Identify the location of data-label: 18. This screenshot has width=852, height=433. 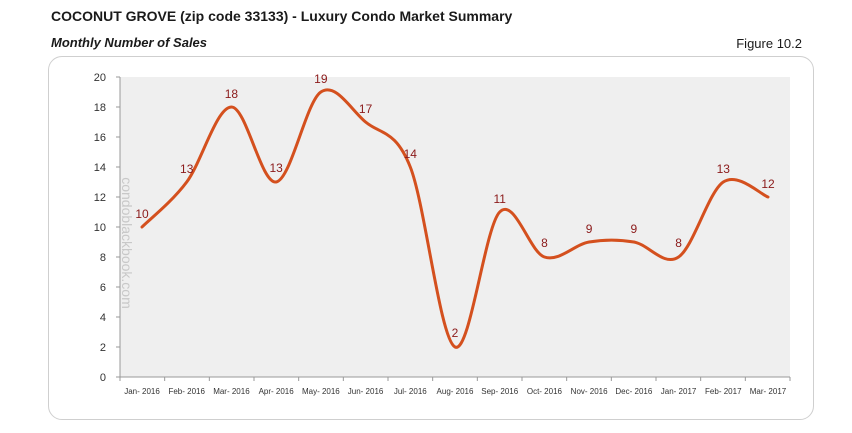
(232, 94).